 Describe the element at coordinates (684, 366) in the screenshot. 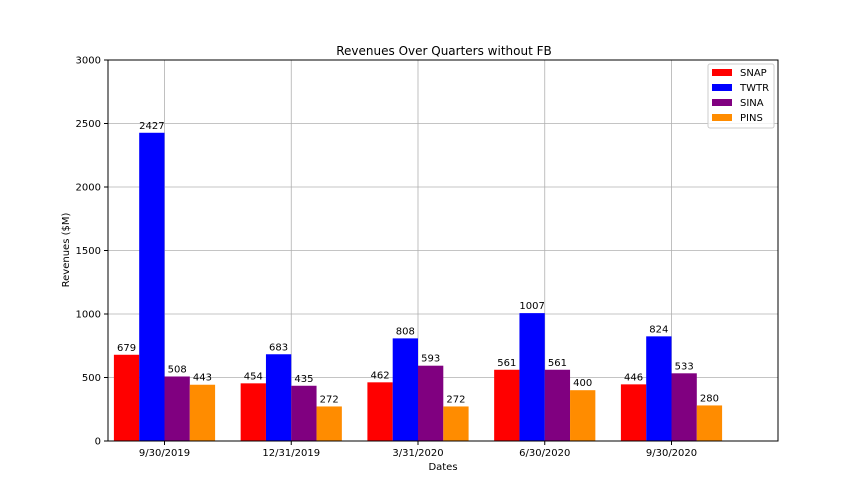

I see `data-label: 533` at that location.